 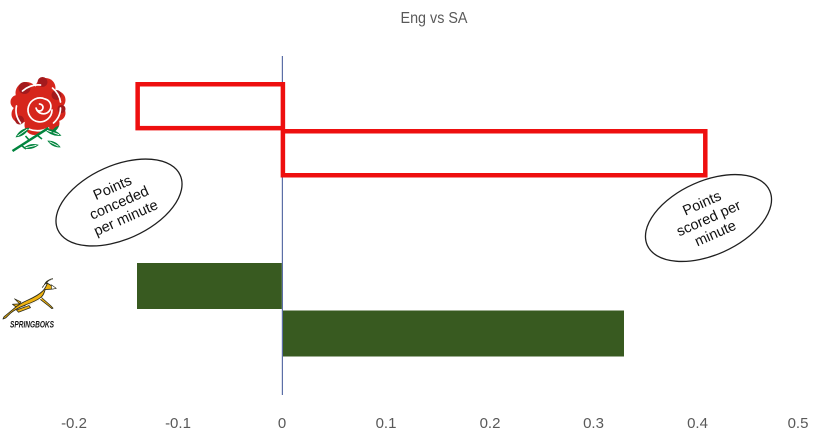 I want to click on svg-text: 0.2, so click(x=490, y=423).